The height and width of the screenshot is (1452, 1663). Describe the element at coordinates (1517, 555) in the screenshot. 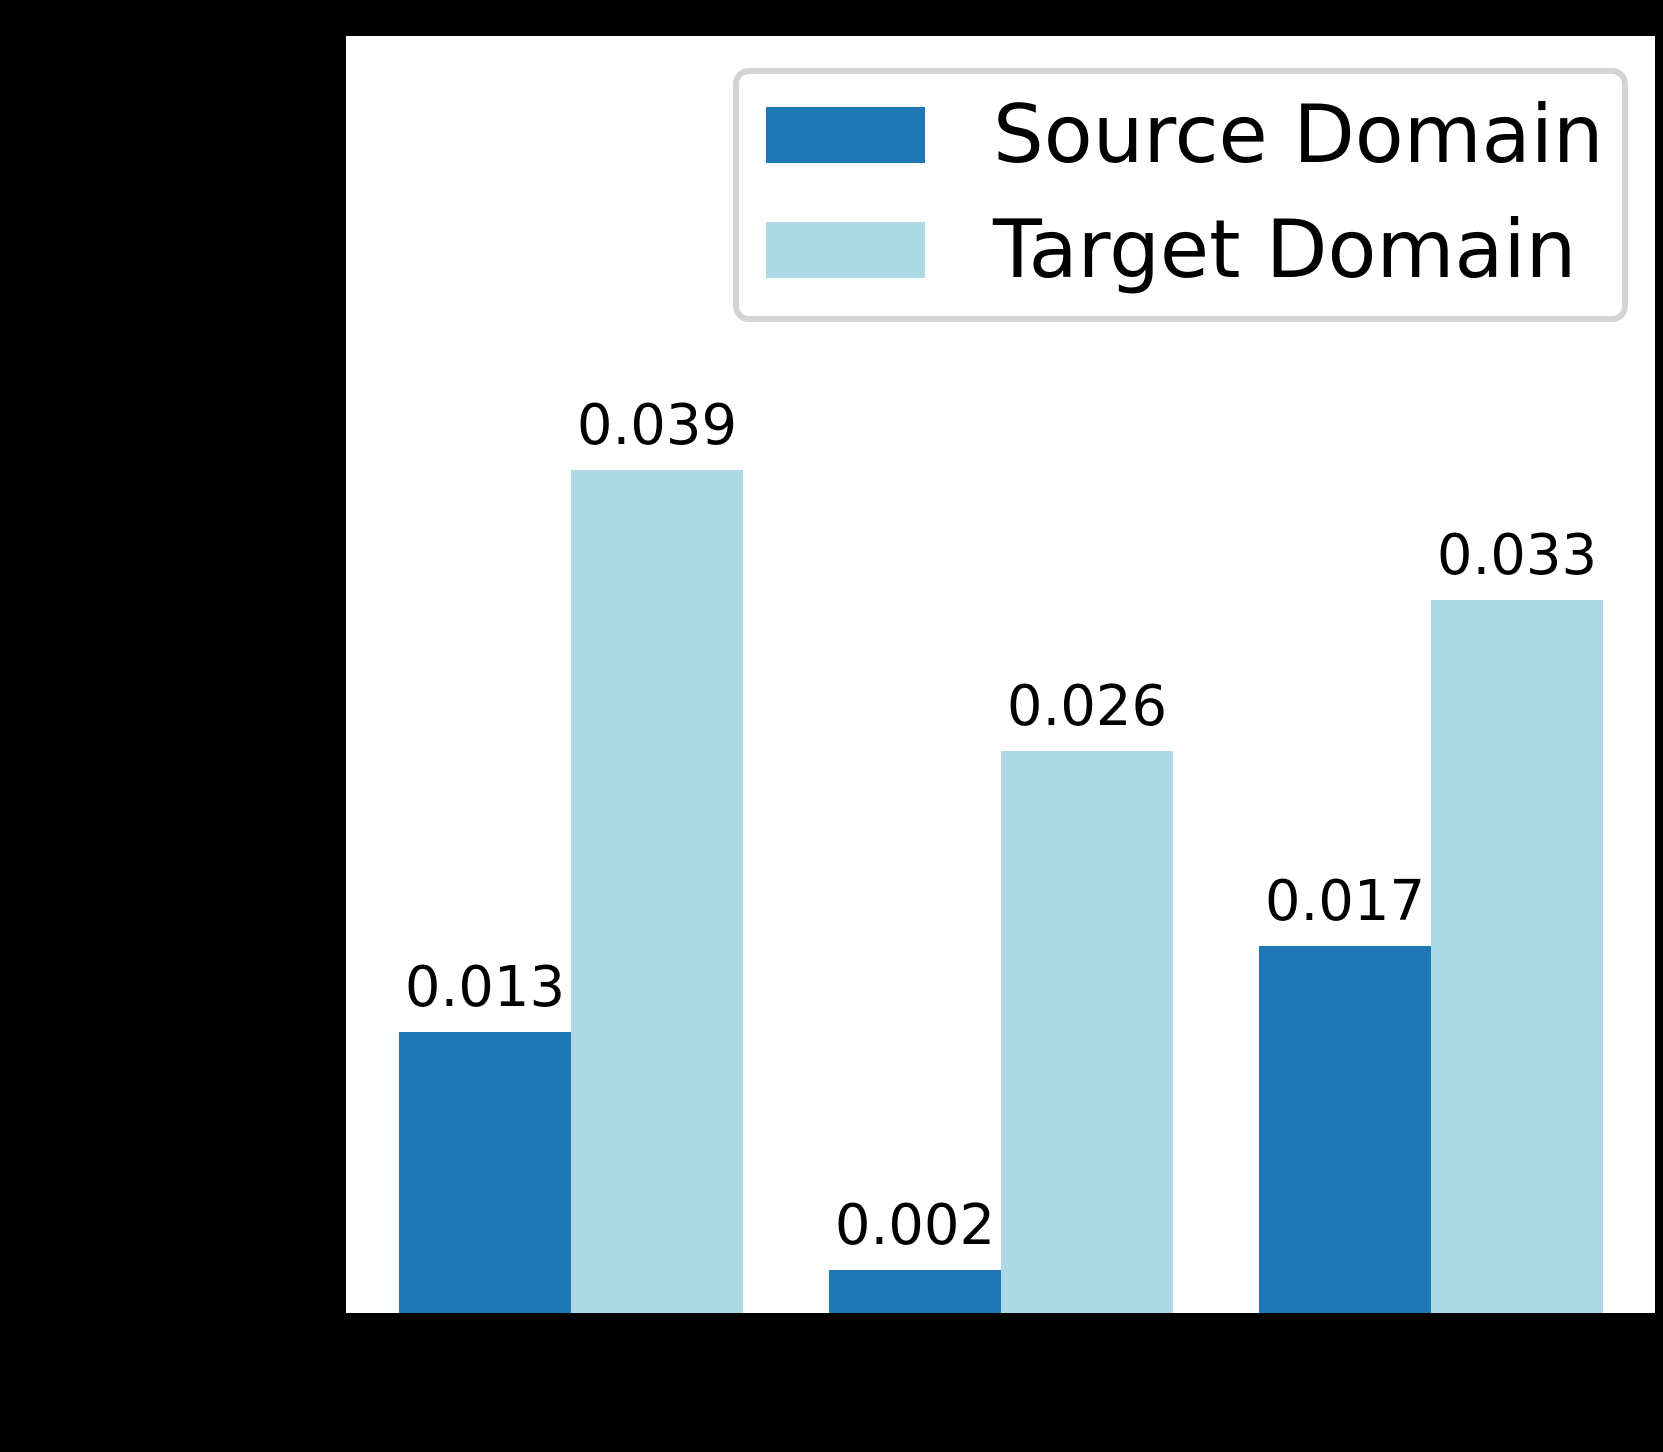

I see `bar-value-label-target-domain-group3: 0.033` at that location.